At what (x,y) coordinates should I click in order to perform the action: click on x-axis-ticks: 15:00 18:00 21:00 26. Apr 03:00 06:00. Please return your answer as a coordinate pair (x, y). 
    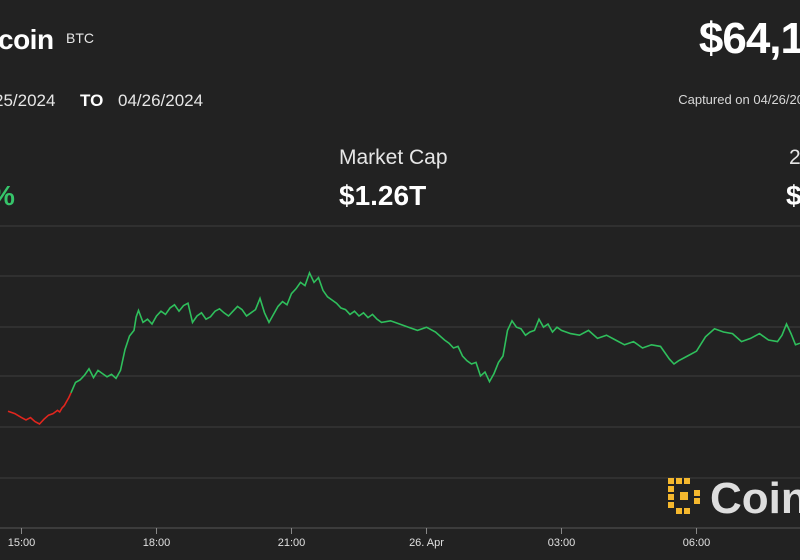
    Looking at the image, I should click on (359, 538).